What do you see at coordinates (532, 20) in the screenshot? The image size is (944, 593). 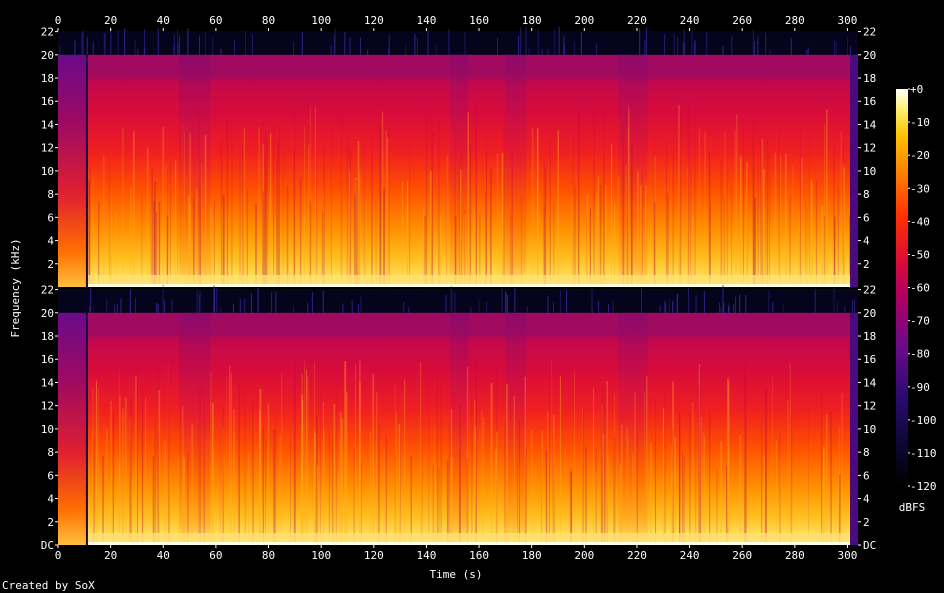 I see `x-tick-label: 180` at bounding box center [532, 20].